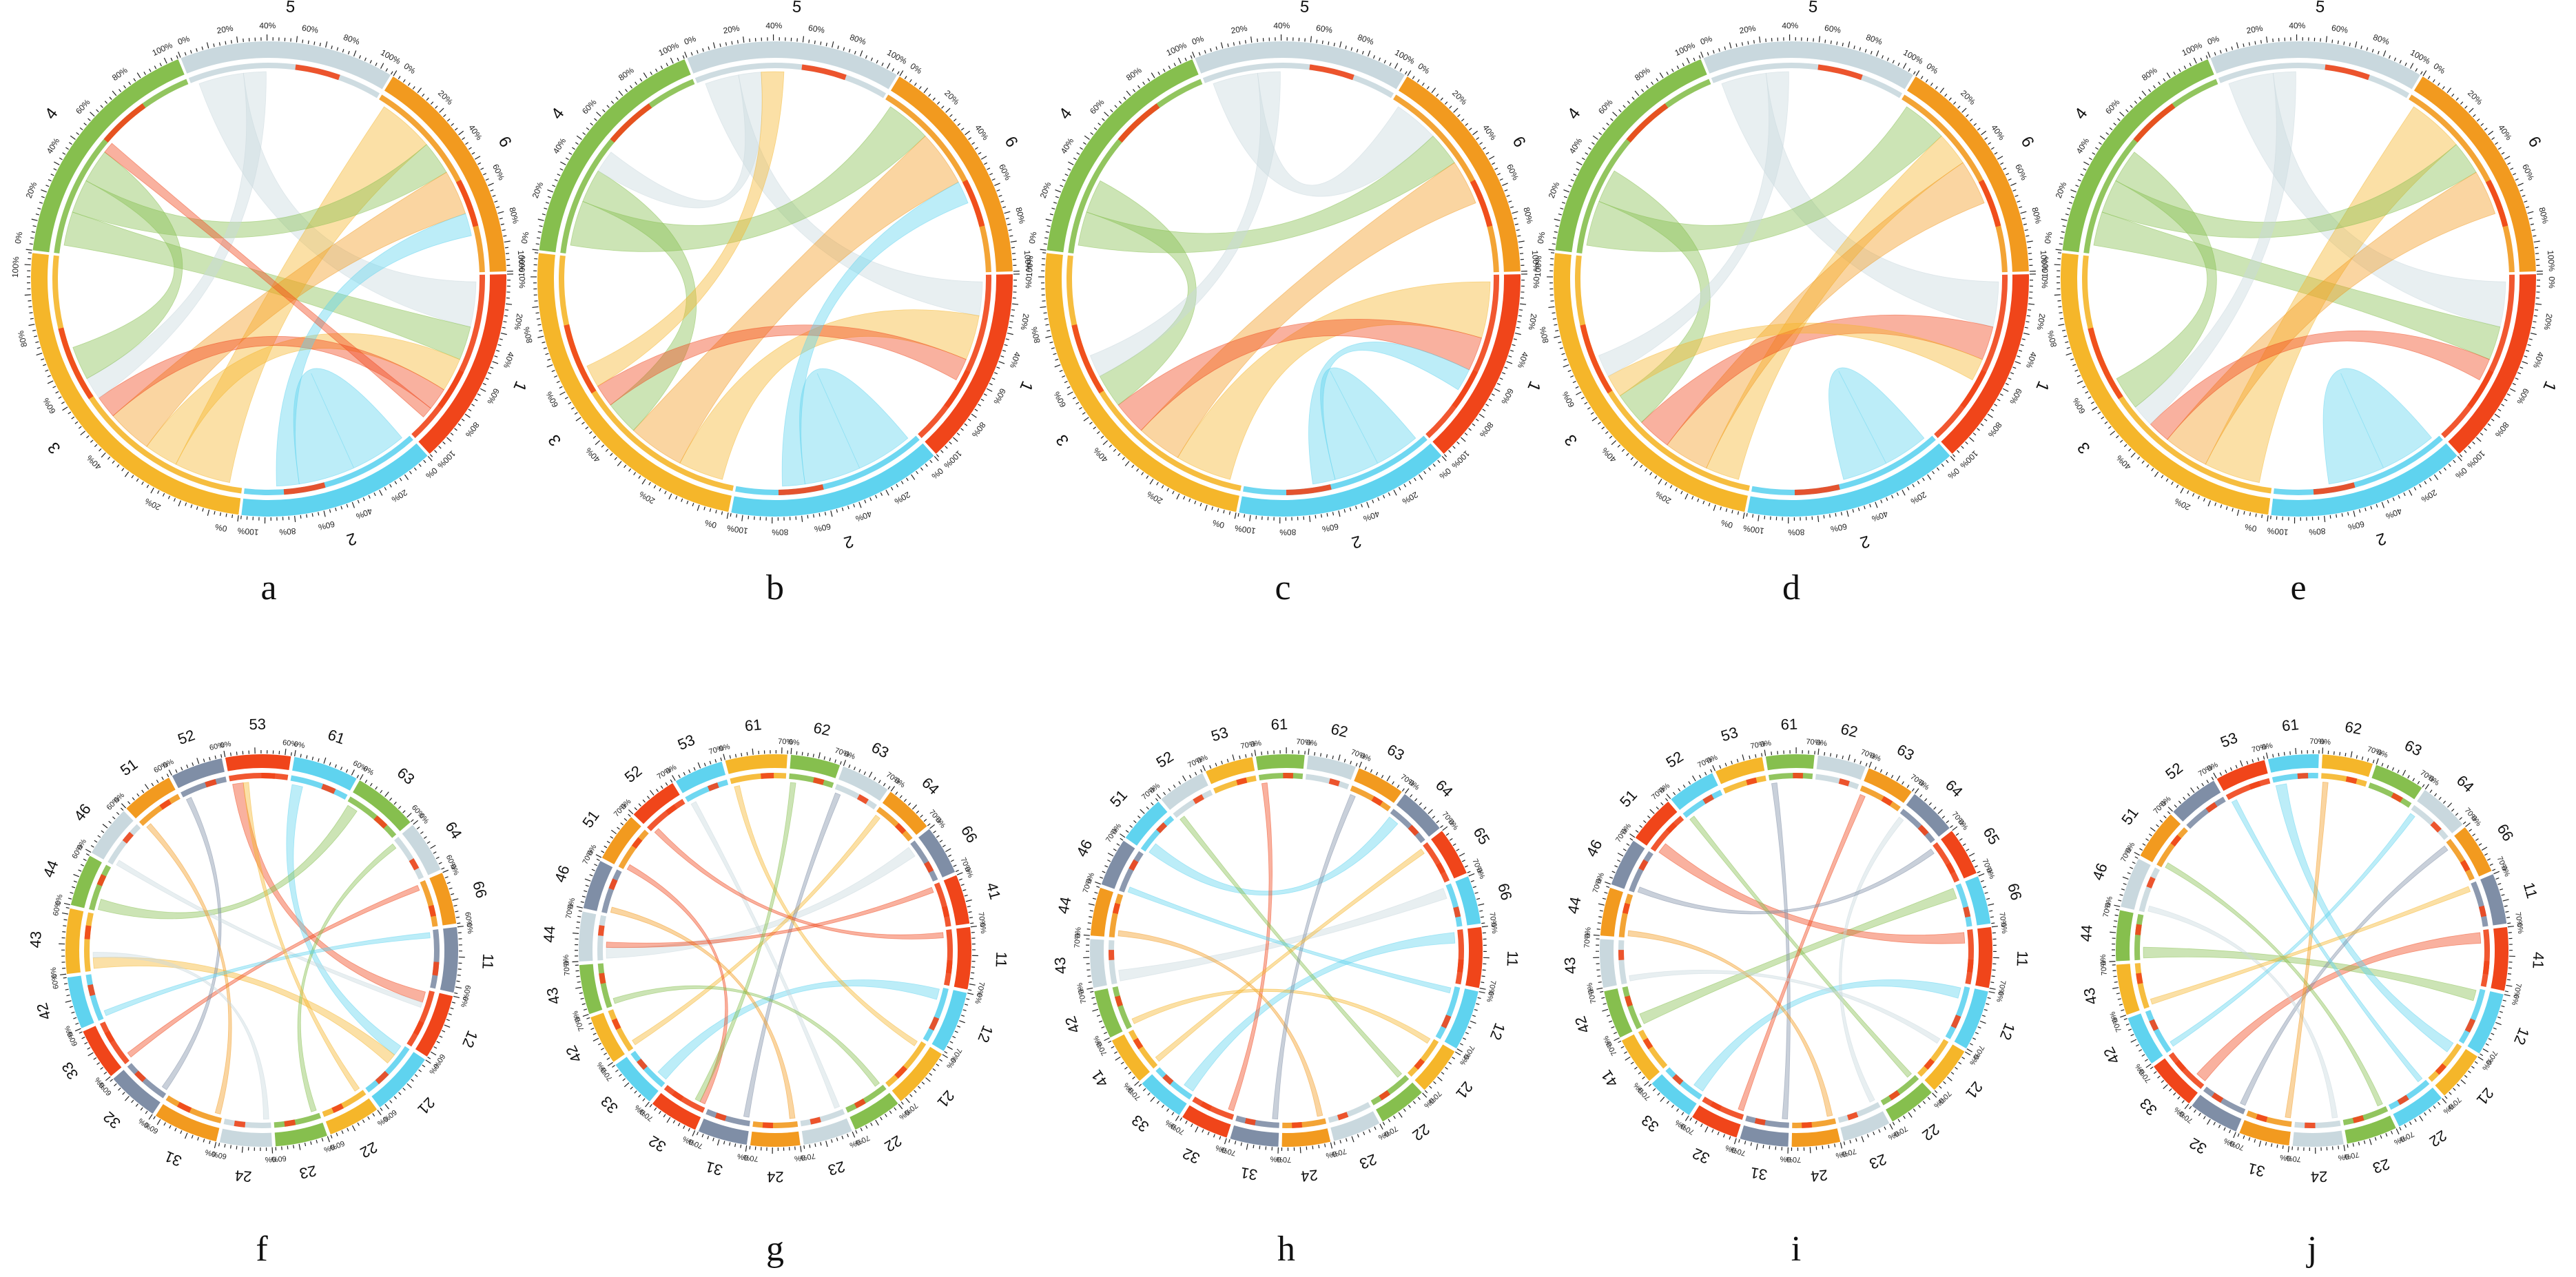  What do you see at coordinates (2438, 1138) in the screenshot?
I see `sector-label-22: 22` at bounding box center [2438, 1138].